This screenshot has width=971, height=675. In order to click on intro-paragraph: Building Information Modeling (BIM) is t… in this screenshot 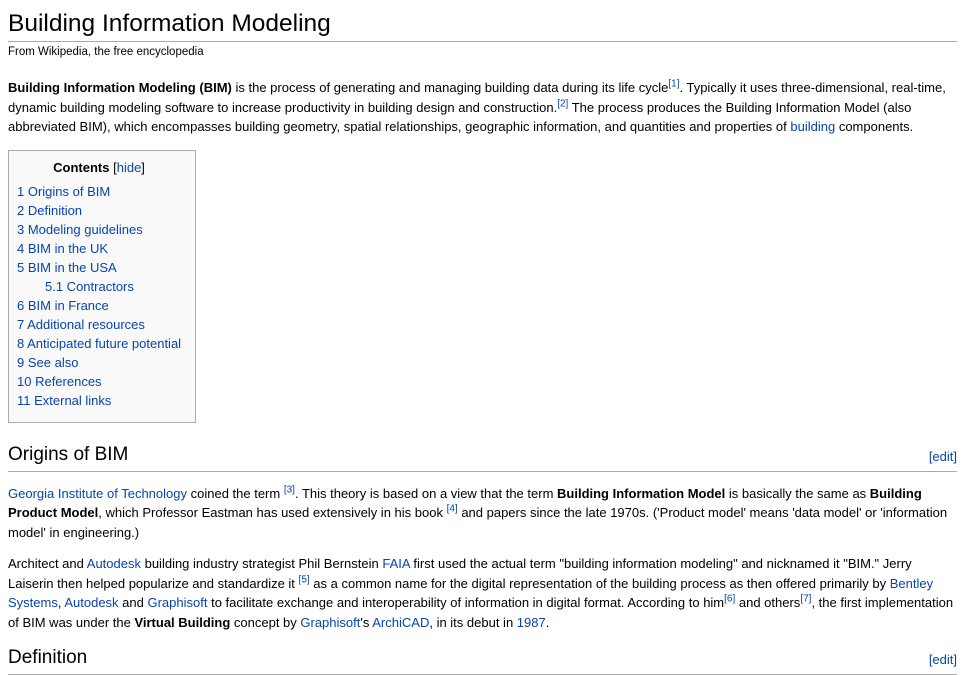, I will do `click(482, 107)`.